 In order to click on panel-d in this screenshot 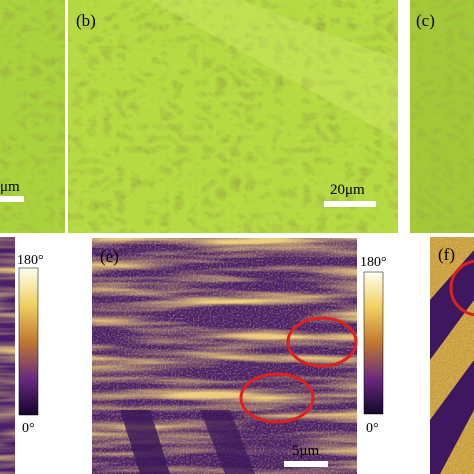, I will do `click(7, 355)`.